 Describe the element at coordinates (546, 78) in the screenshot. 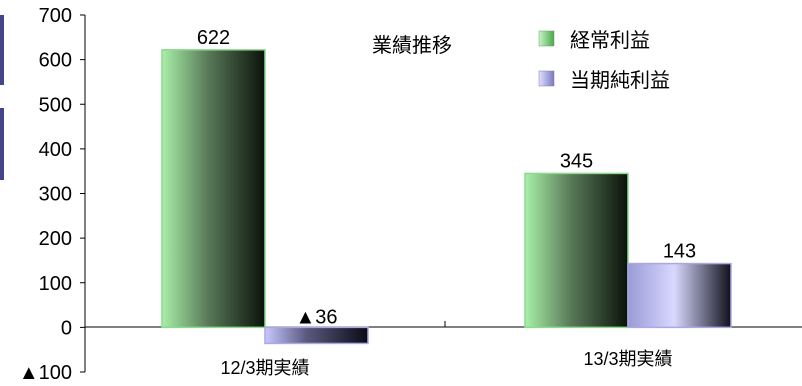

I see `legend-swatch-toki-junrieki` at that location.